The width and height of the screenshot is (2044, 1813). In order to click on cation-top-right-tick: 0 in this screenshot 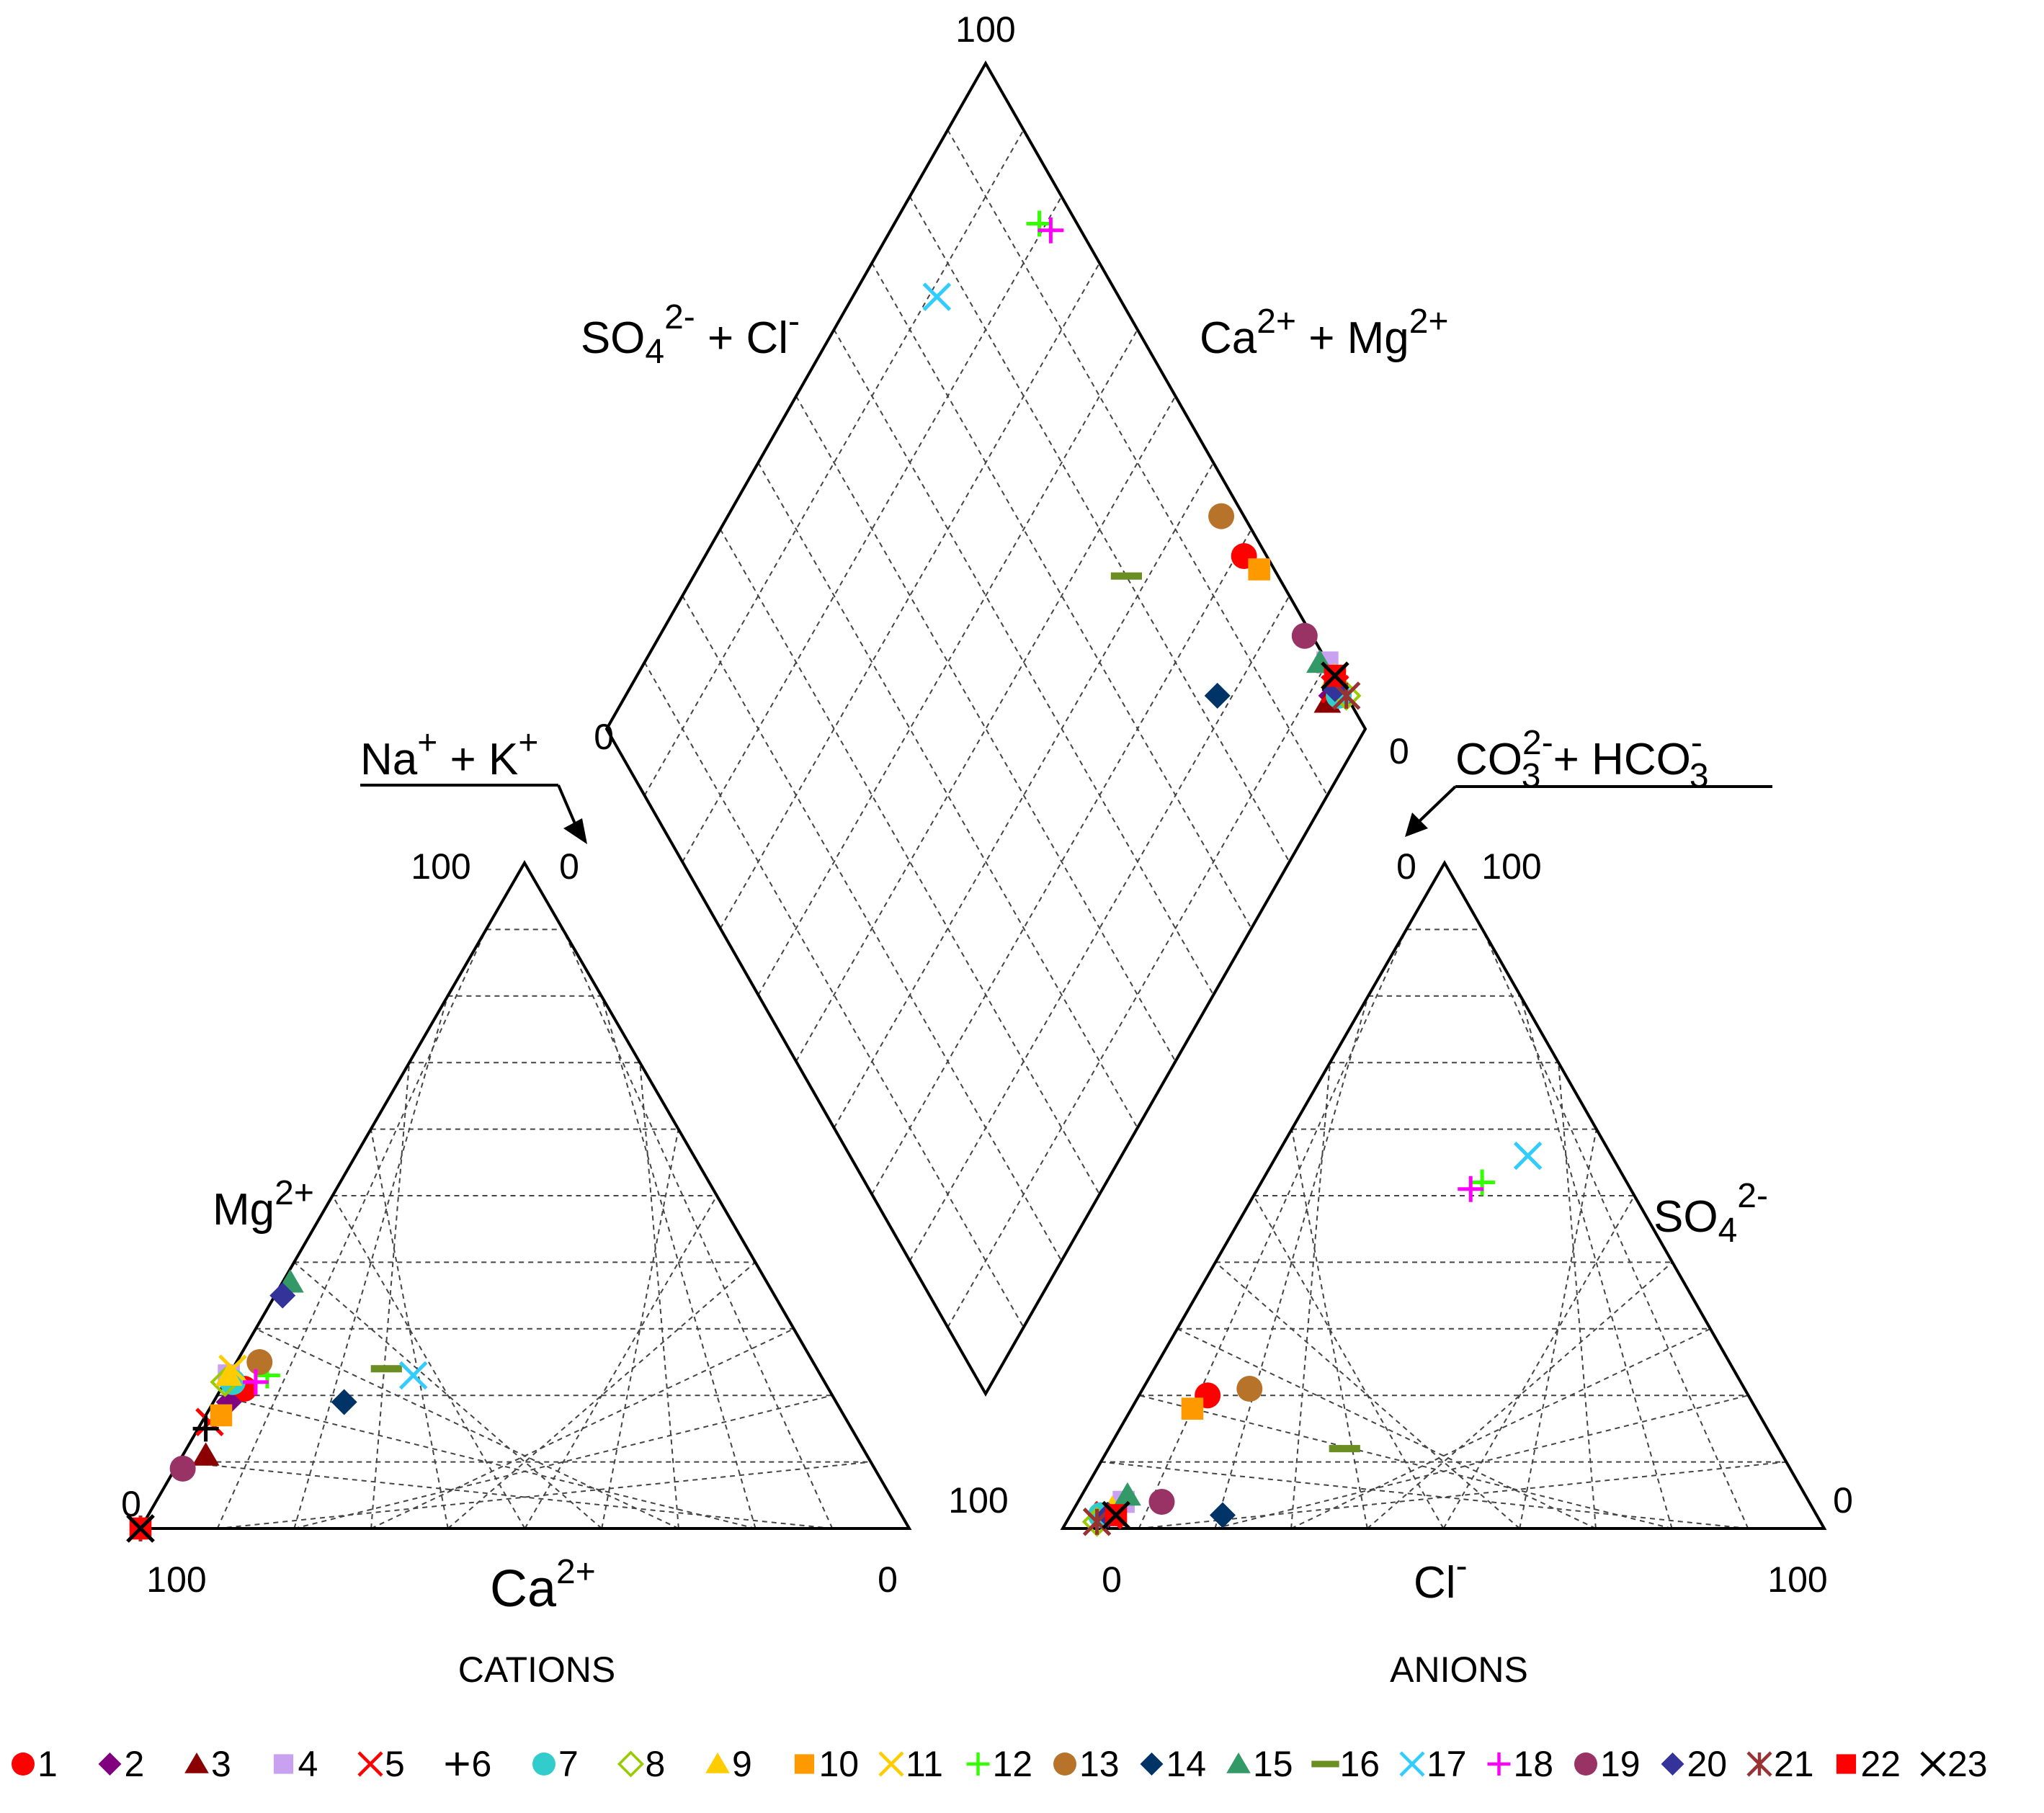, I will do `click(569, 867)`.